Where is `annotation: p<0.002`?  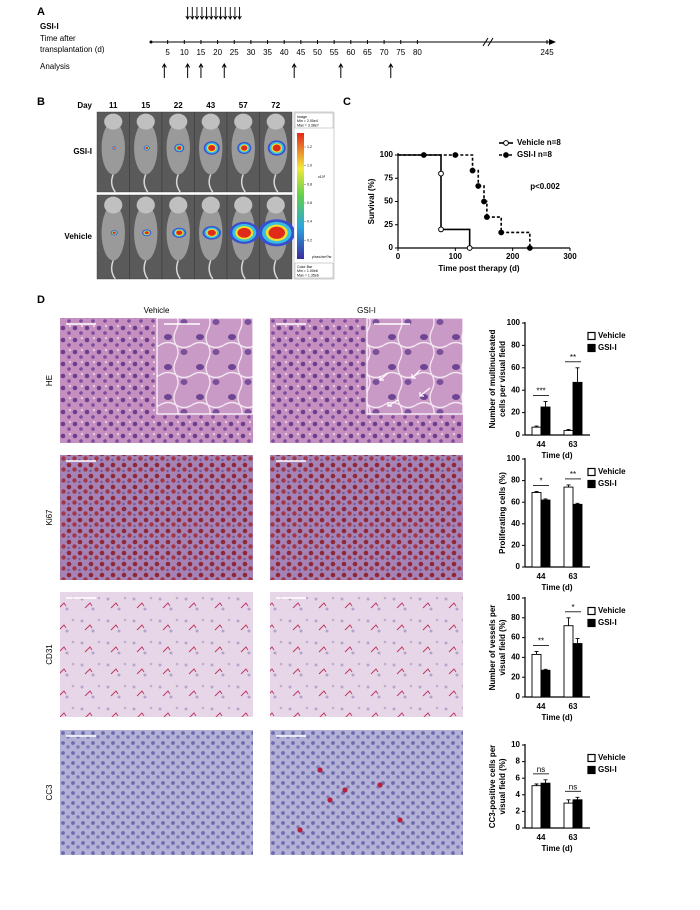
annotation: p<0.002 is located at coordinates (545, 186).